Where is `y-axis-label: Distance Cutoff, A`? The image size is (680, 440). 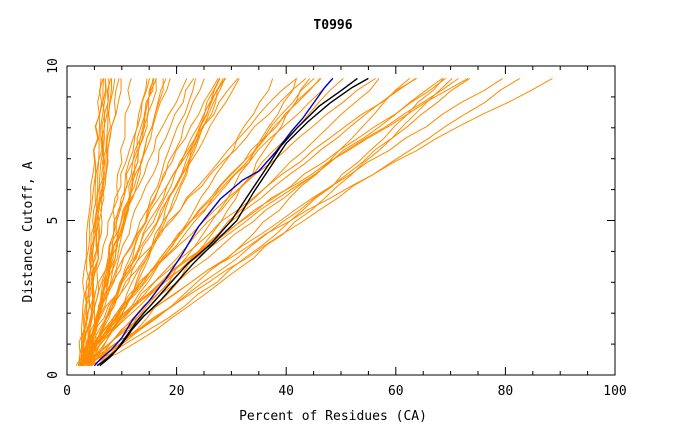
y-axis-label: Distance Cutoff, A is located at coordinates (28, 231).